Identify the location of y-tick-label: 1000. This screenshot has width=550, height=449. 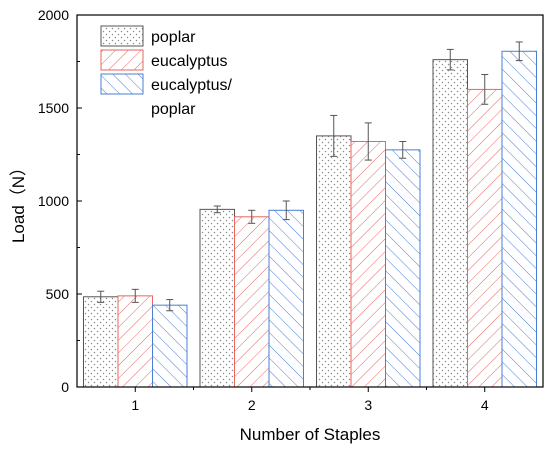
(53, 201).